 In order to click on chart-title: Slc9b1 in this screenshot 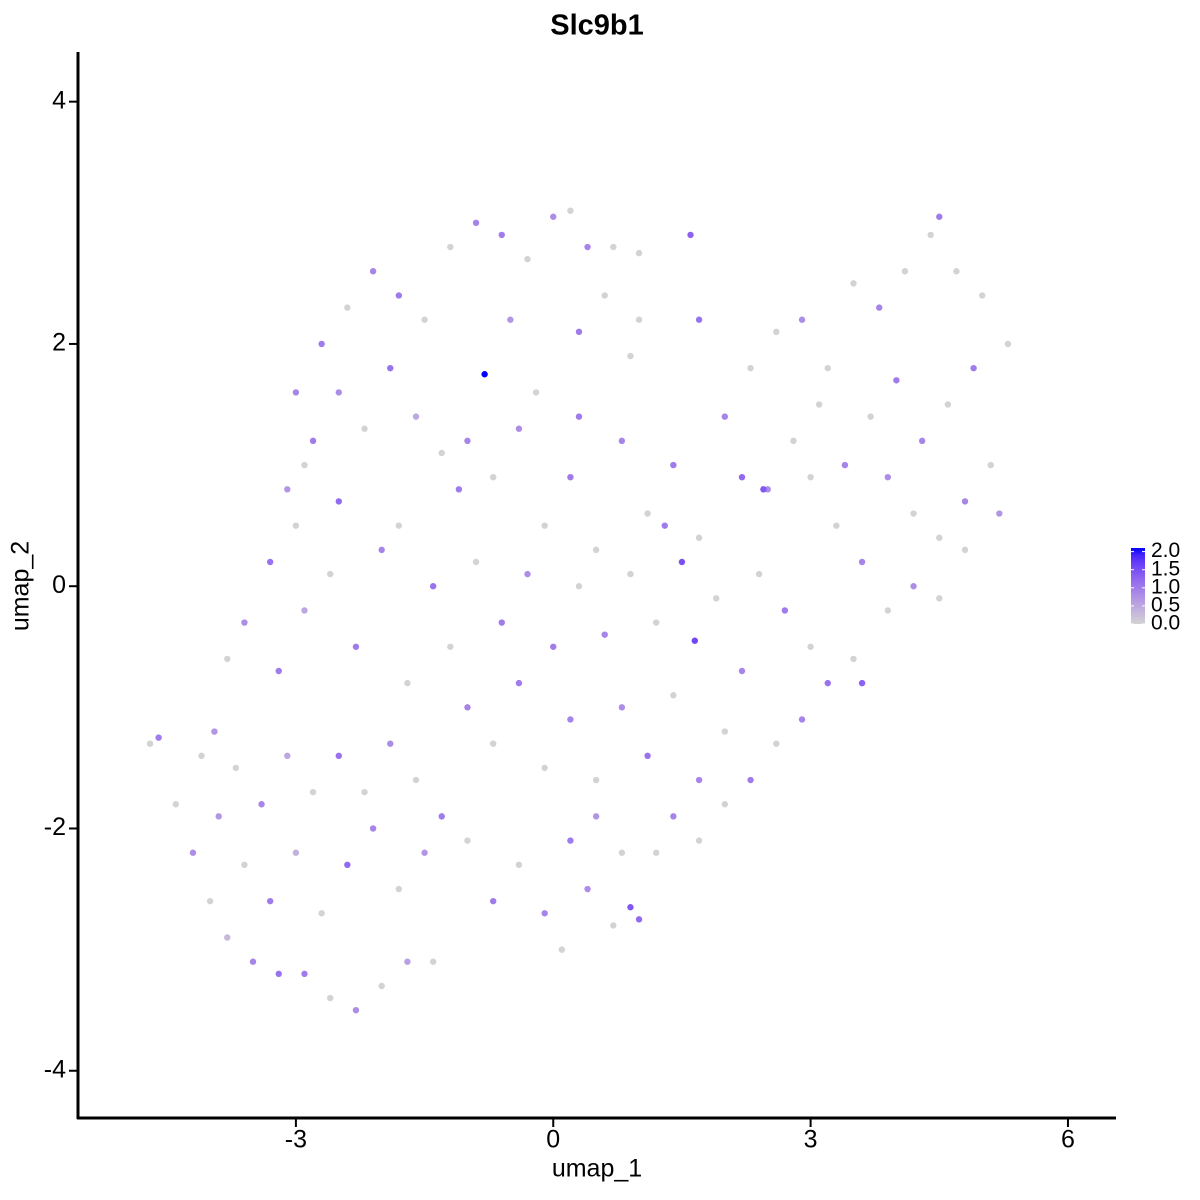, I will do `click(597, 26)`.